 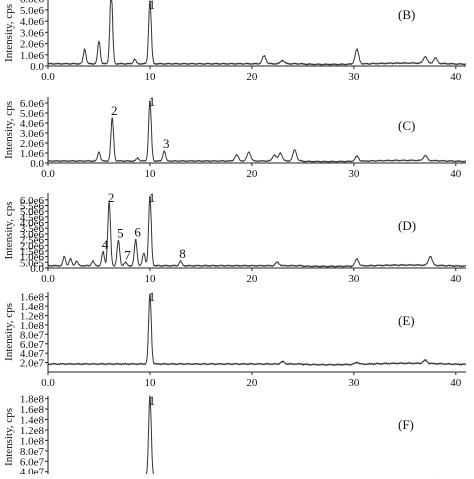 What do you see at coordinates (32, 462) in the screenshot?
I see `y-tick-label: 6.0e7` at bounding box center [32, 462].